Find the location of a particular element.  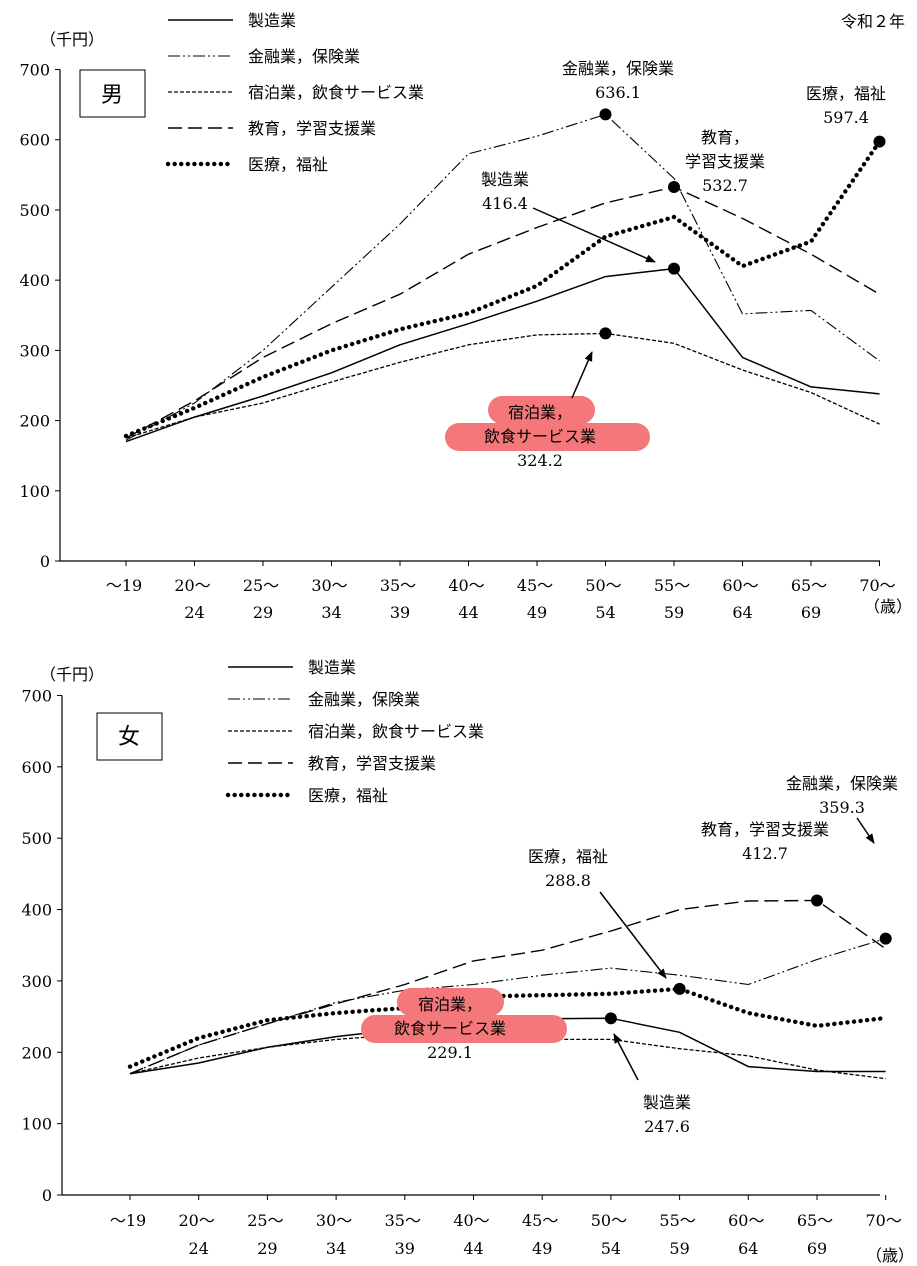

panel-label: 女 is located at coordinates (129, 737).